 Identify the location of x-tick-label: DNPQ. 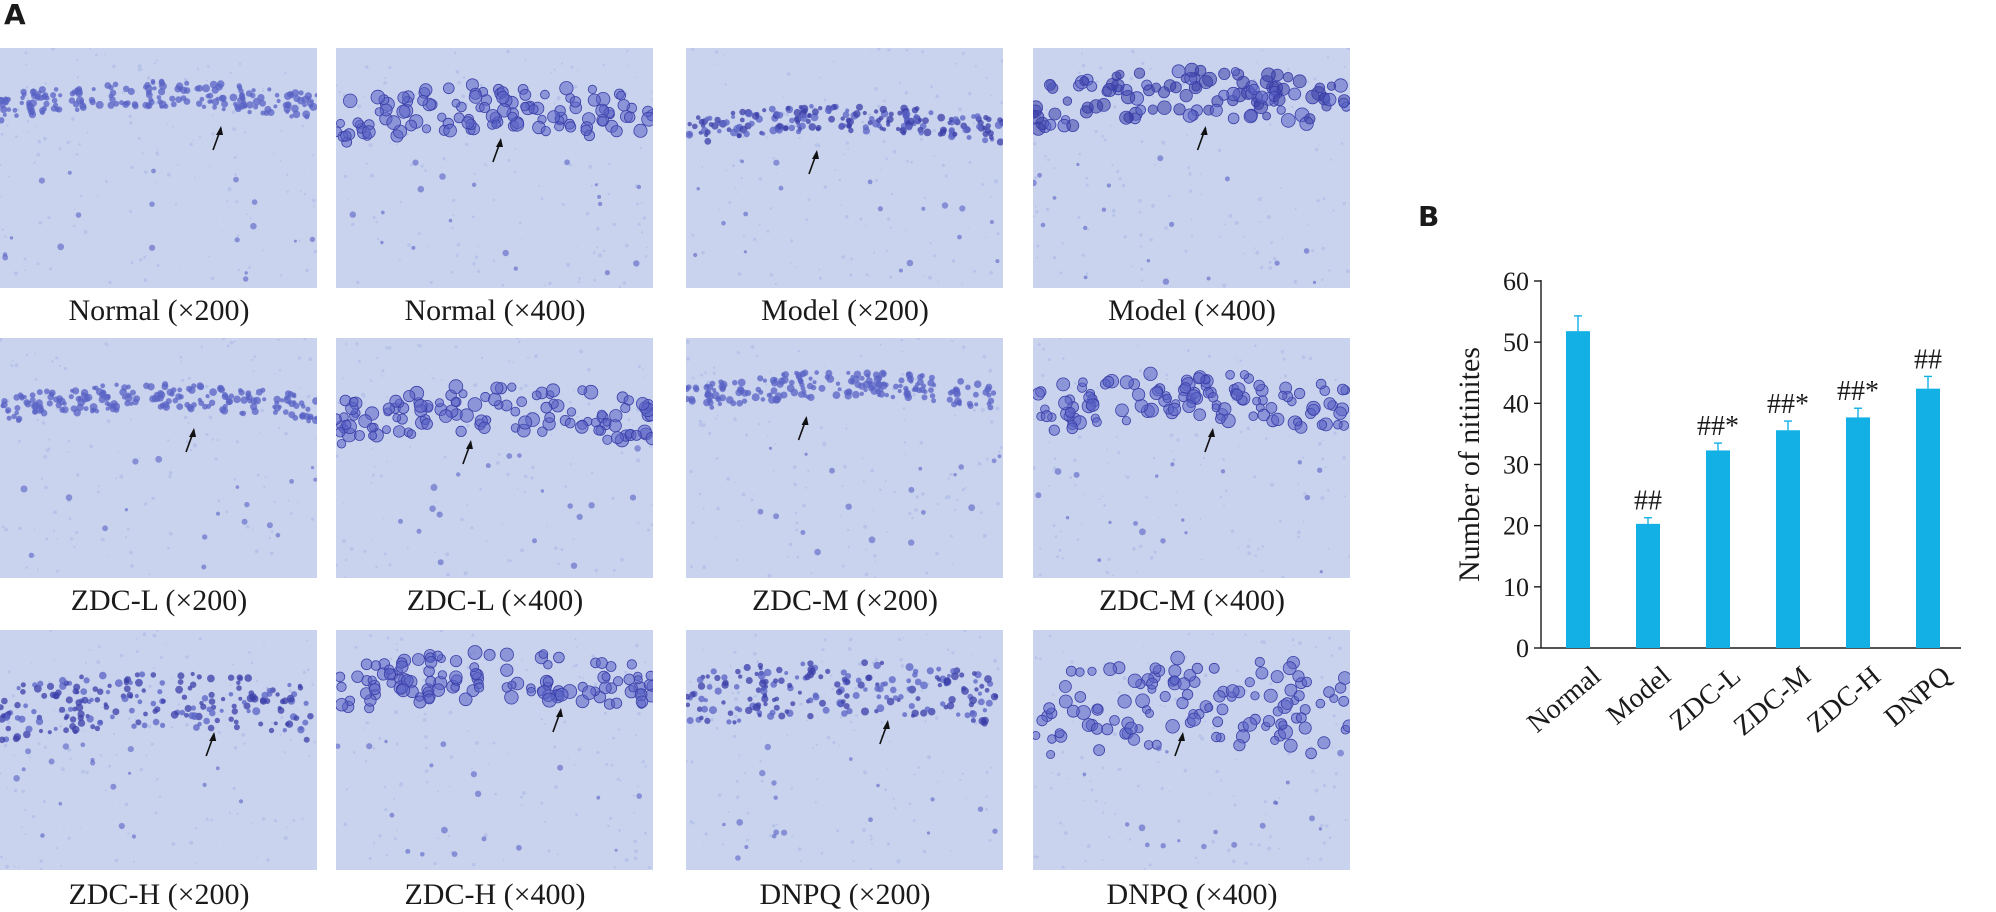
(1918, 696).